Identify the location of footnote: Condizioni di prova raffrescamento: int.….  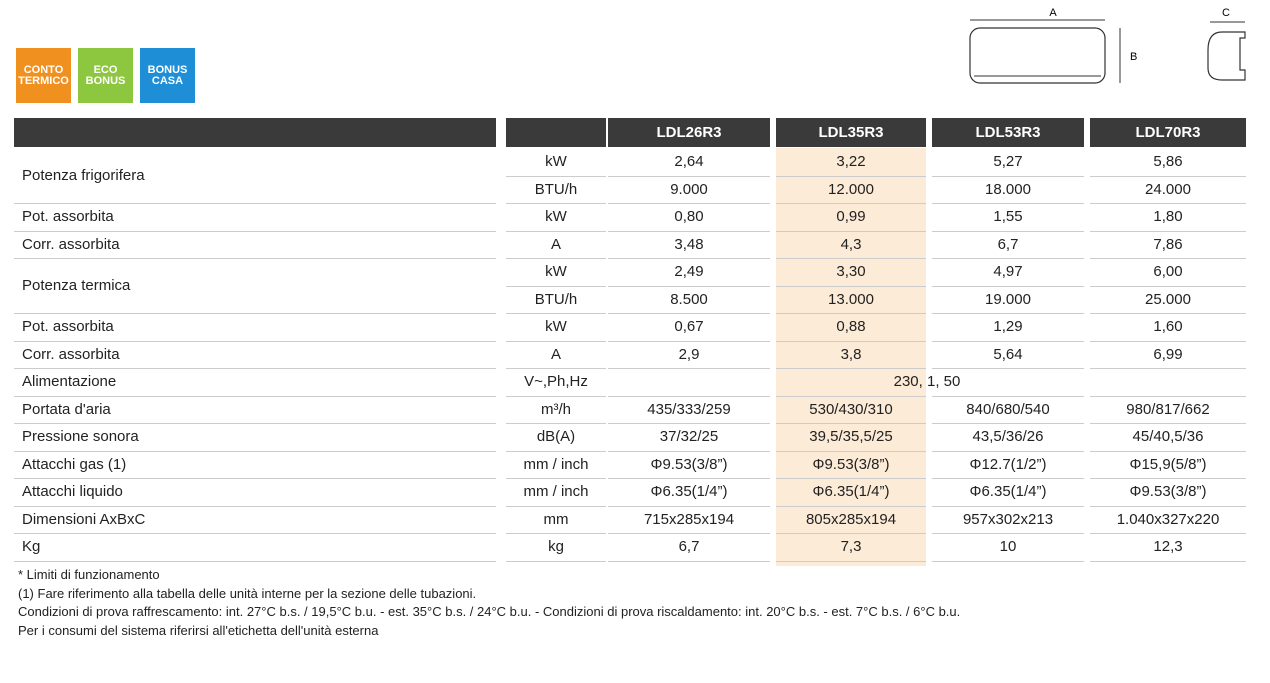
(489, 612).